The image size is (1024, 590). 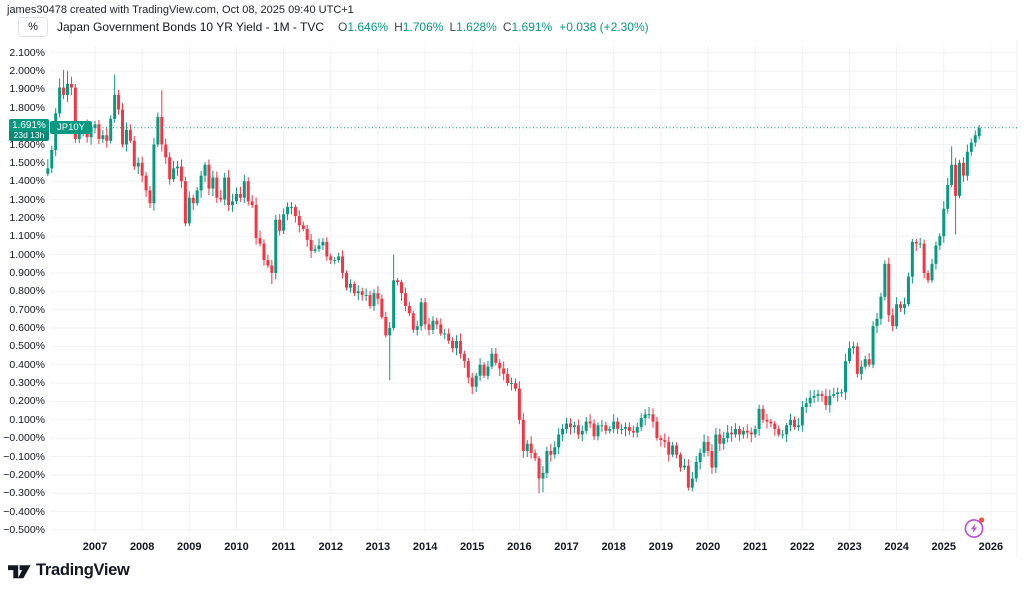 I want to click on price-tick-label: 2.100%, so click(x=27, y=52).